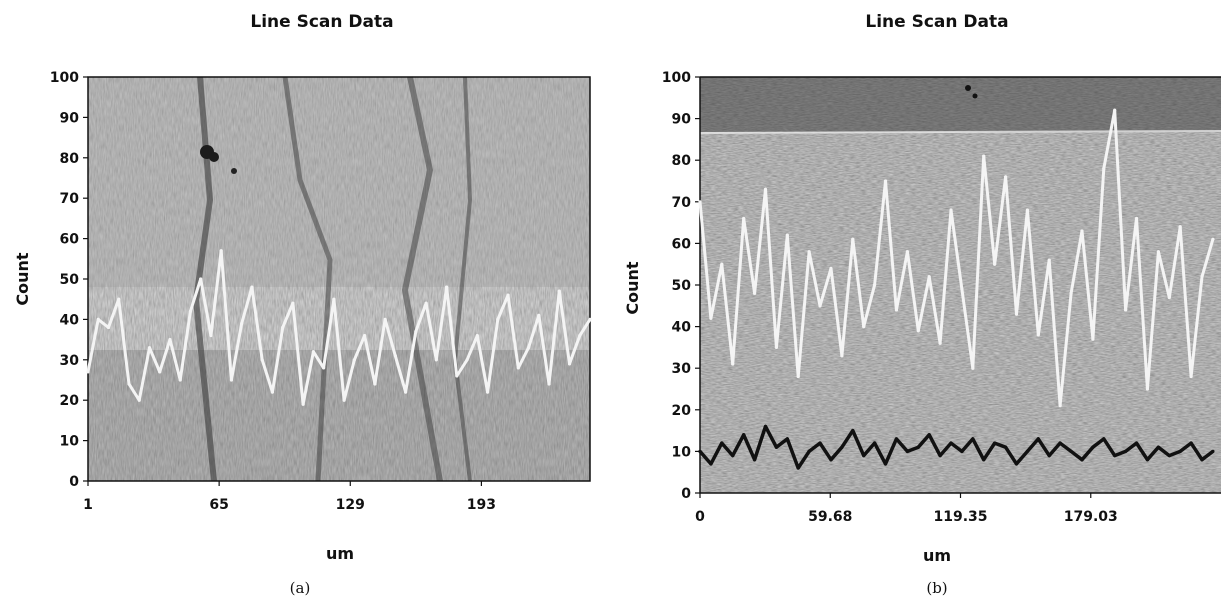 The image size is (1221, 598). What do you see at coordinates (321, 22) in the screenshot?
I see `chart-title-a: Line Scan Data` at bounding box center [321, 22].